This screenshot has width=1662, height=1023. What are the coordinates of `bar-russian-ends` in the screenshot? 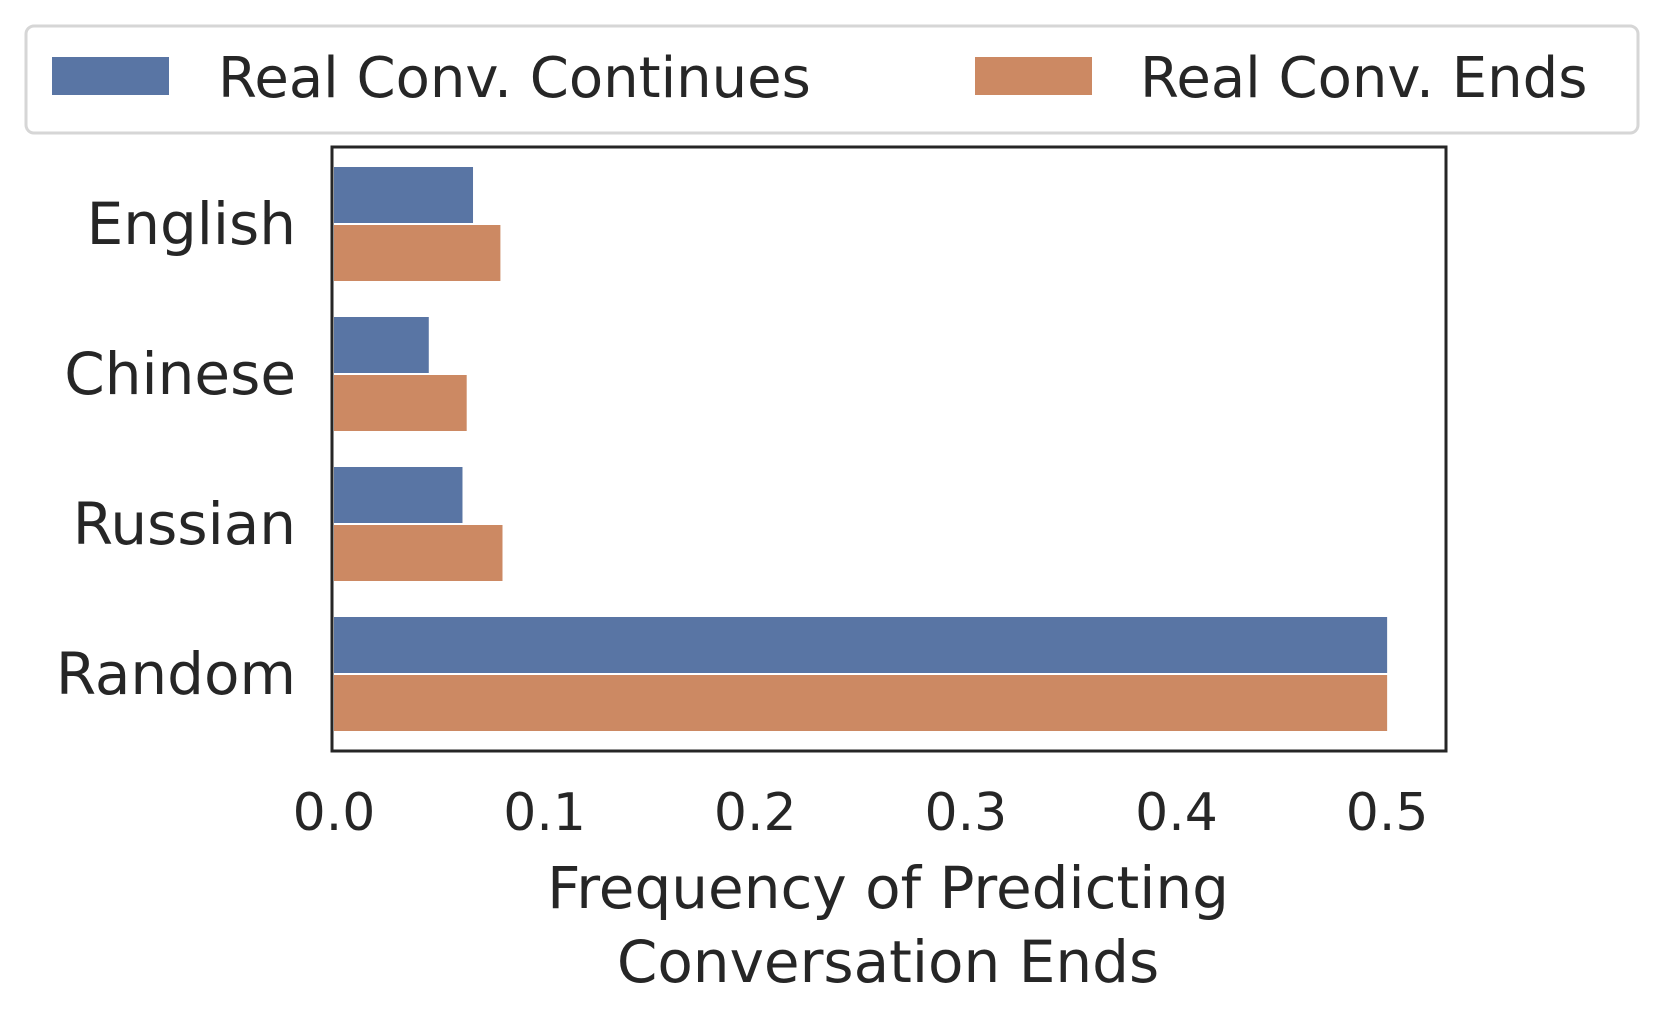 It's located at (418, 553).